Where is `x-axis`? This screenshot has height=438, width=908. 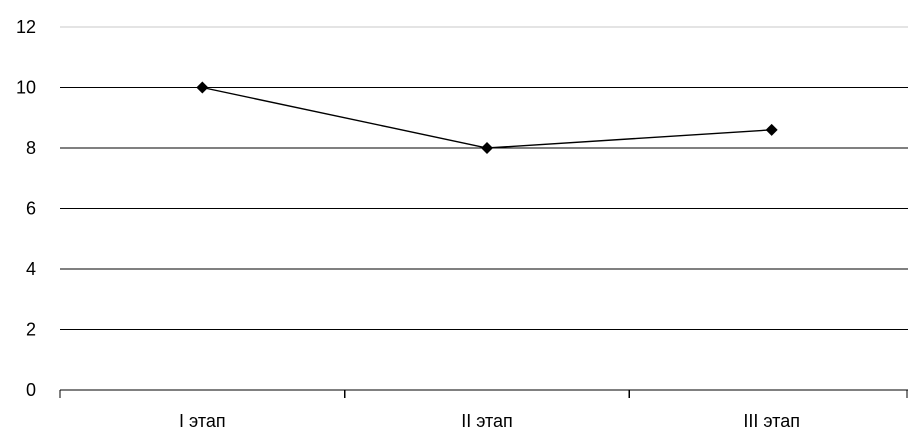
x-axis is located at coordinates (483, 393).